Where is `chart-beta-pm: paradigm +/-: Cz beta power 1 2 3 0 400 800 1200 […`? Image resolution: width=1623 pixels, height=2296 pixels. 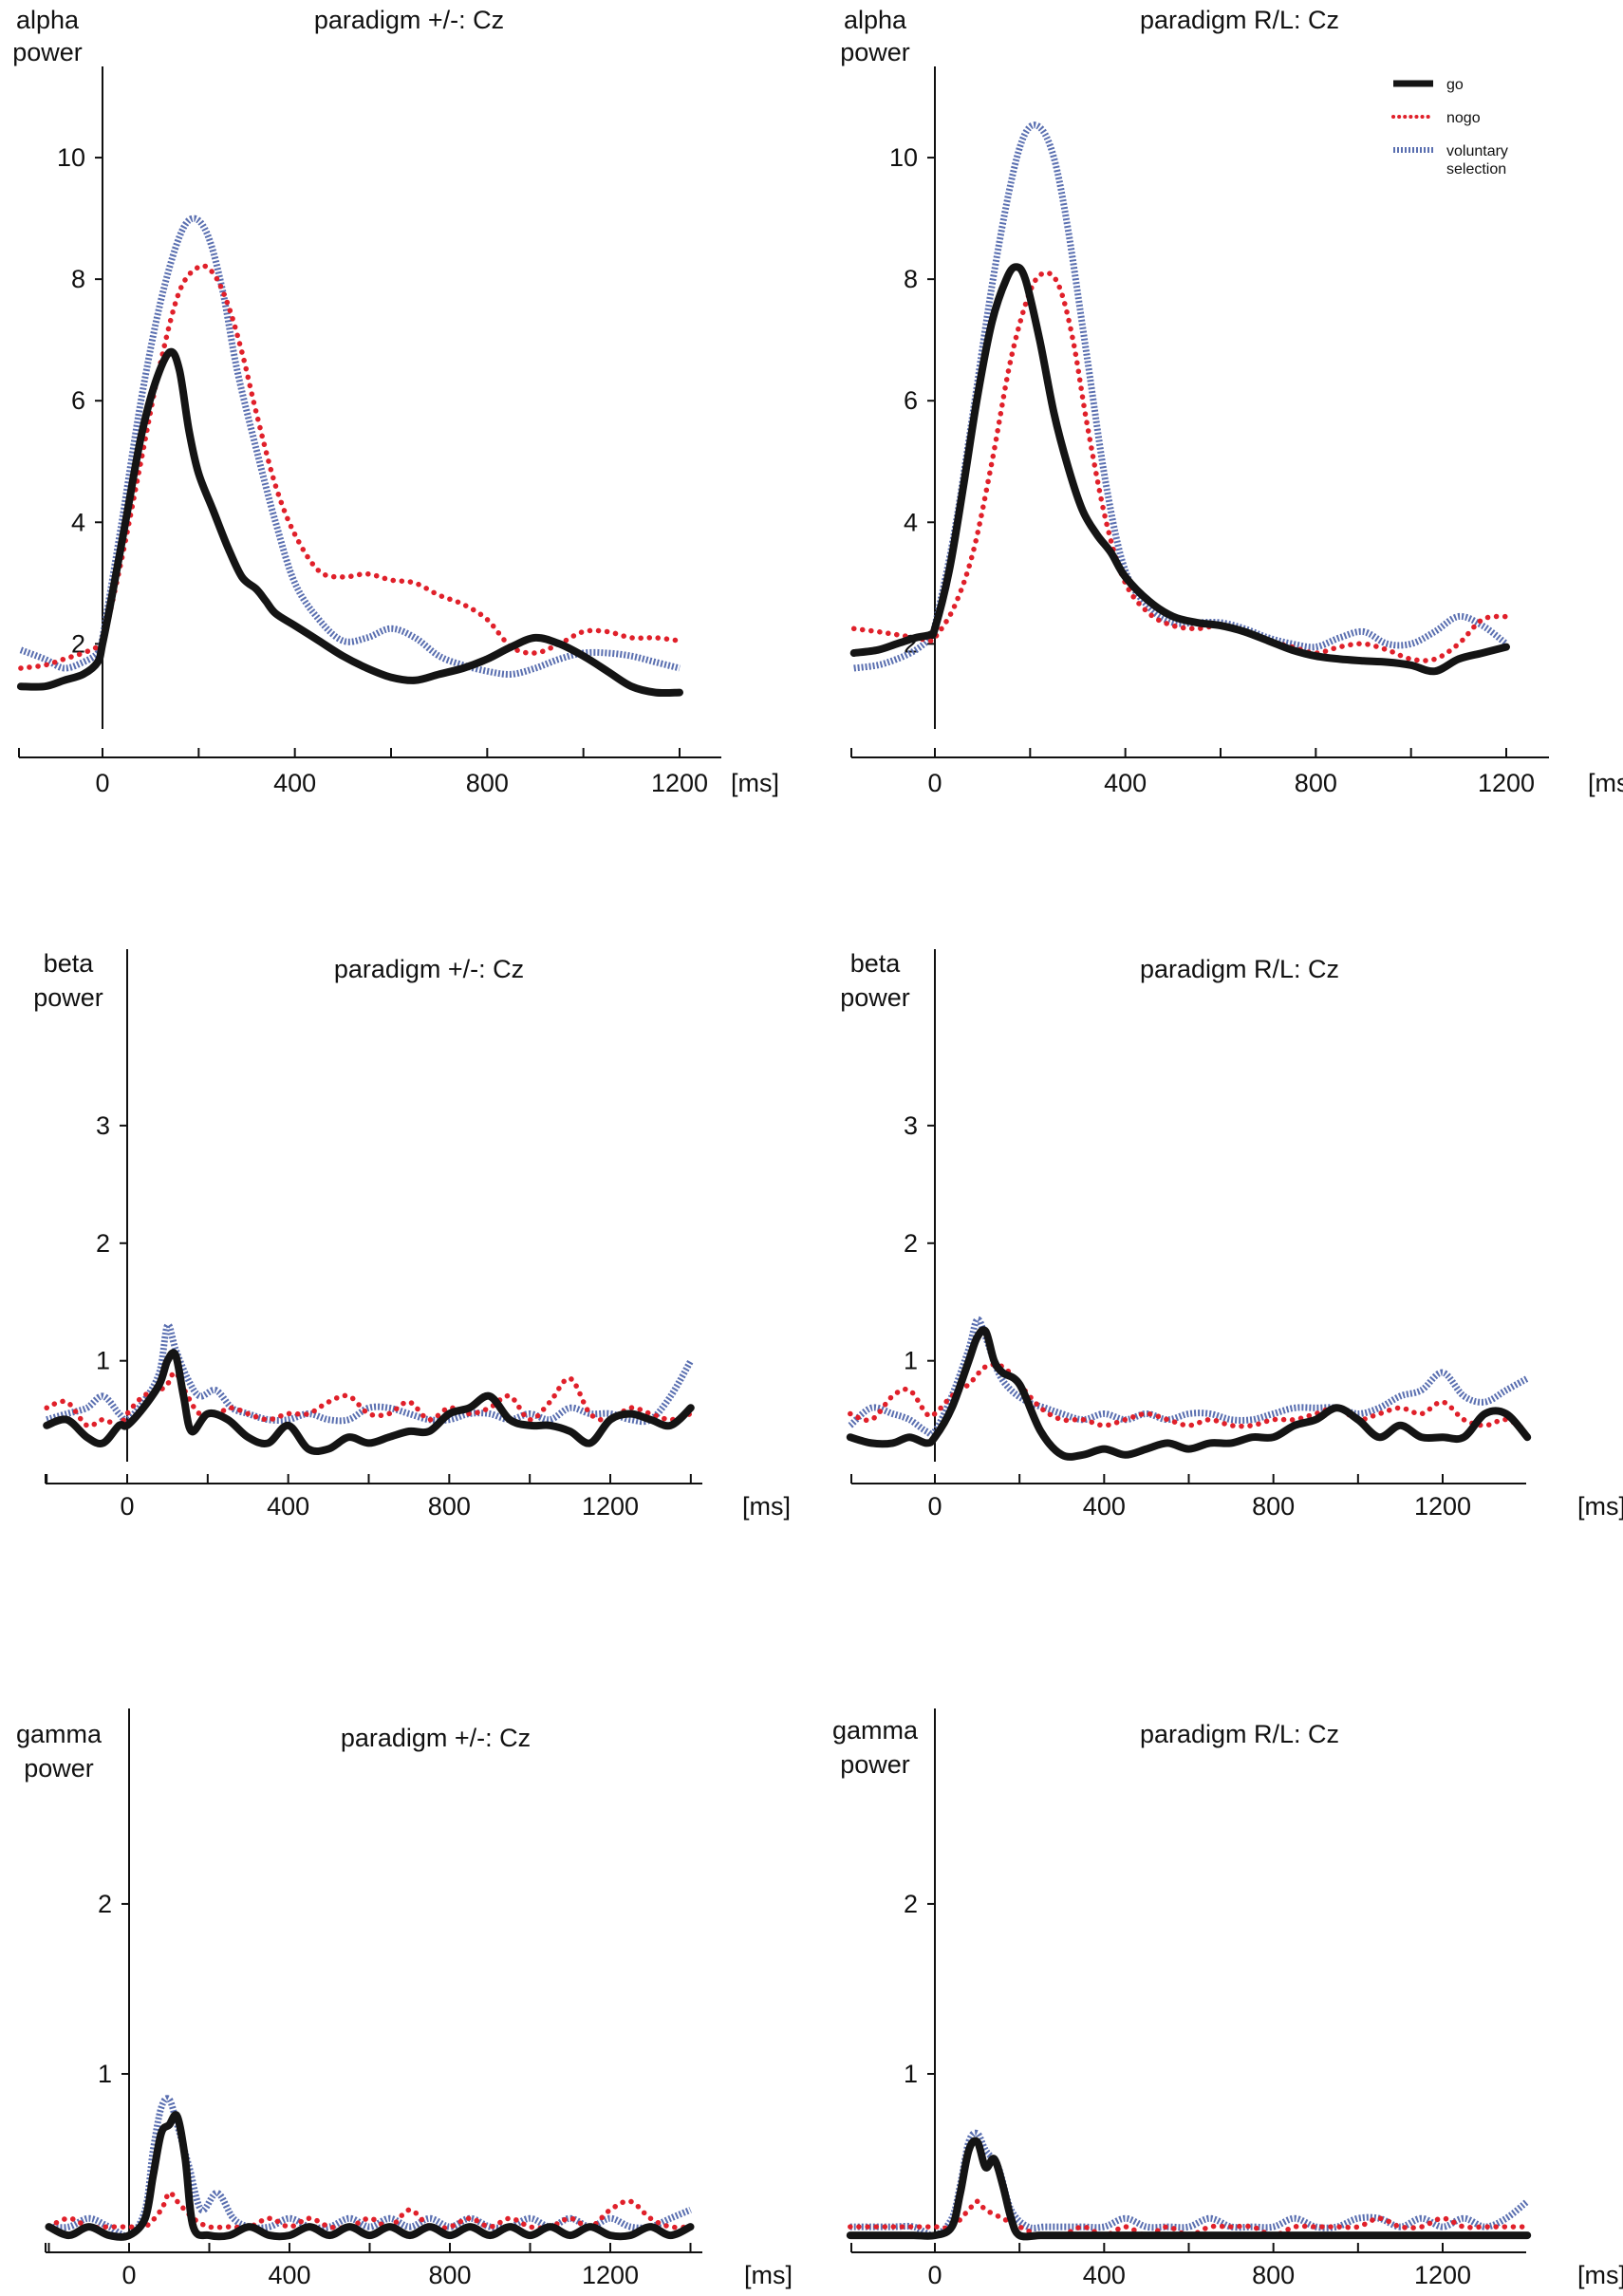 chart-beta-pm: paradigm +/-: Cz beta power 1 2 3 0 400 800 1200 [… is located at coordinates (412, 1235).